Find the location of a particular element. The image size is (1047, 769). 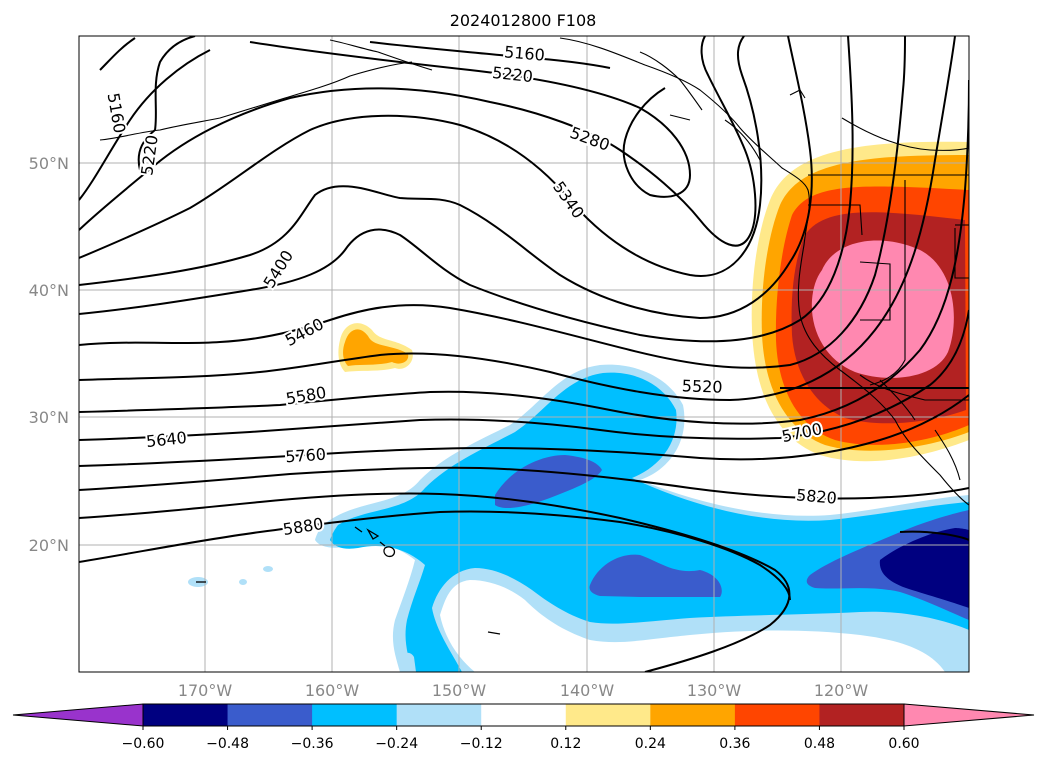

lon-label: 140°W is located at coordinates (587, 690).